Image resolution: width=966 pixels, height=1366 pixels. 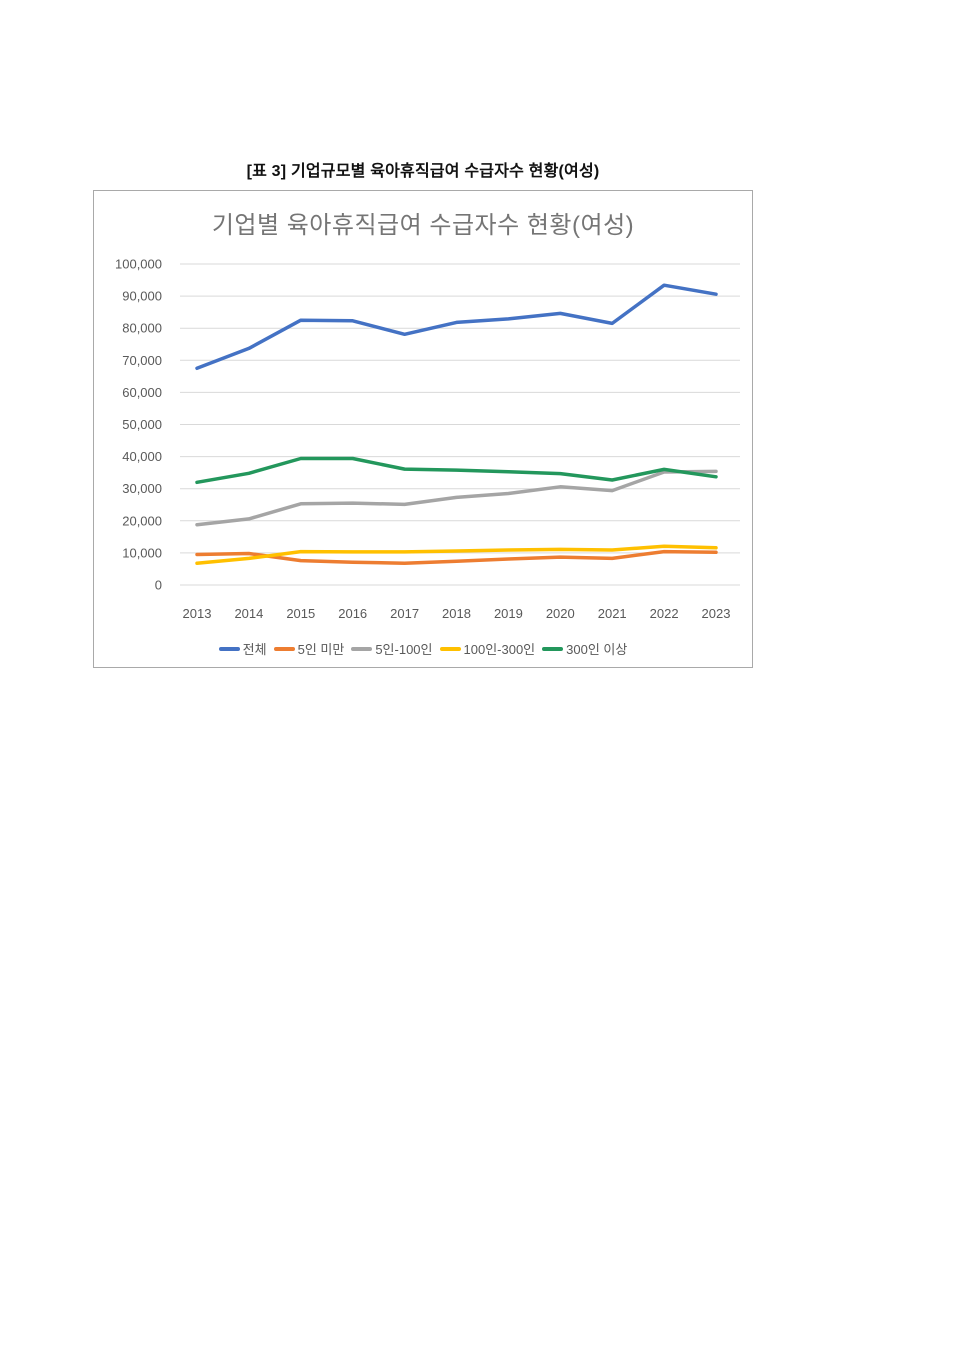 What do you see at coordinates (138, 264) in the screenshot?
I see `y-axis-tick-label: 100,000` at bounding box center [138, 264].